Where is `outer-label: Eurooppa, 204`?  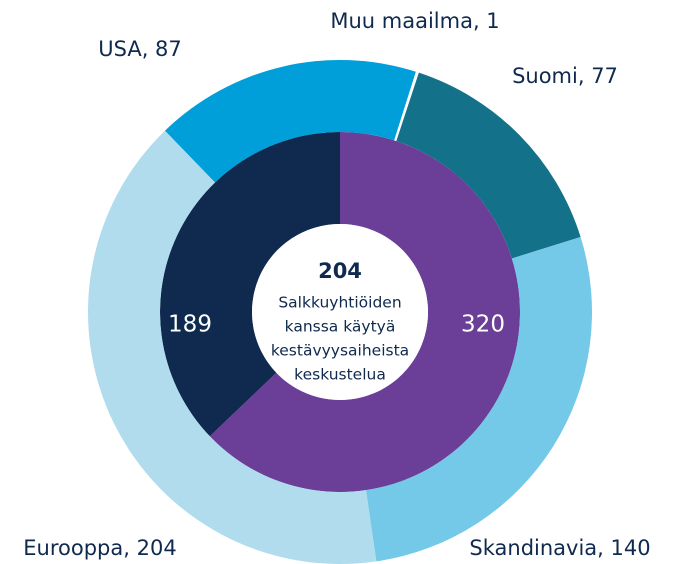
outer-label: Eurooppa, 204 is located at coordinates (99, 548).